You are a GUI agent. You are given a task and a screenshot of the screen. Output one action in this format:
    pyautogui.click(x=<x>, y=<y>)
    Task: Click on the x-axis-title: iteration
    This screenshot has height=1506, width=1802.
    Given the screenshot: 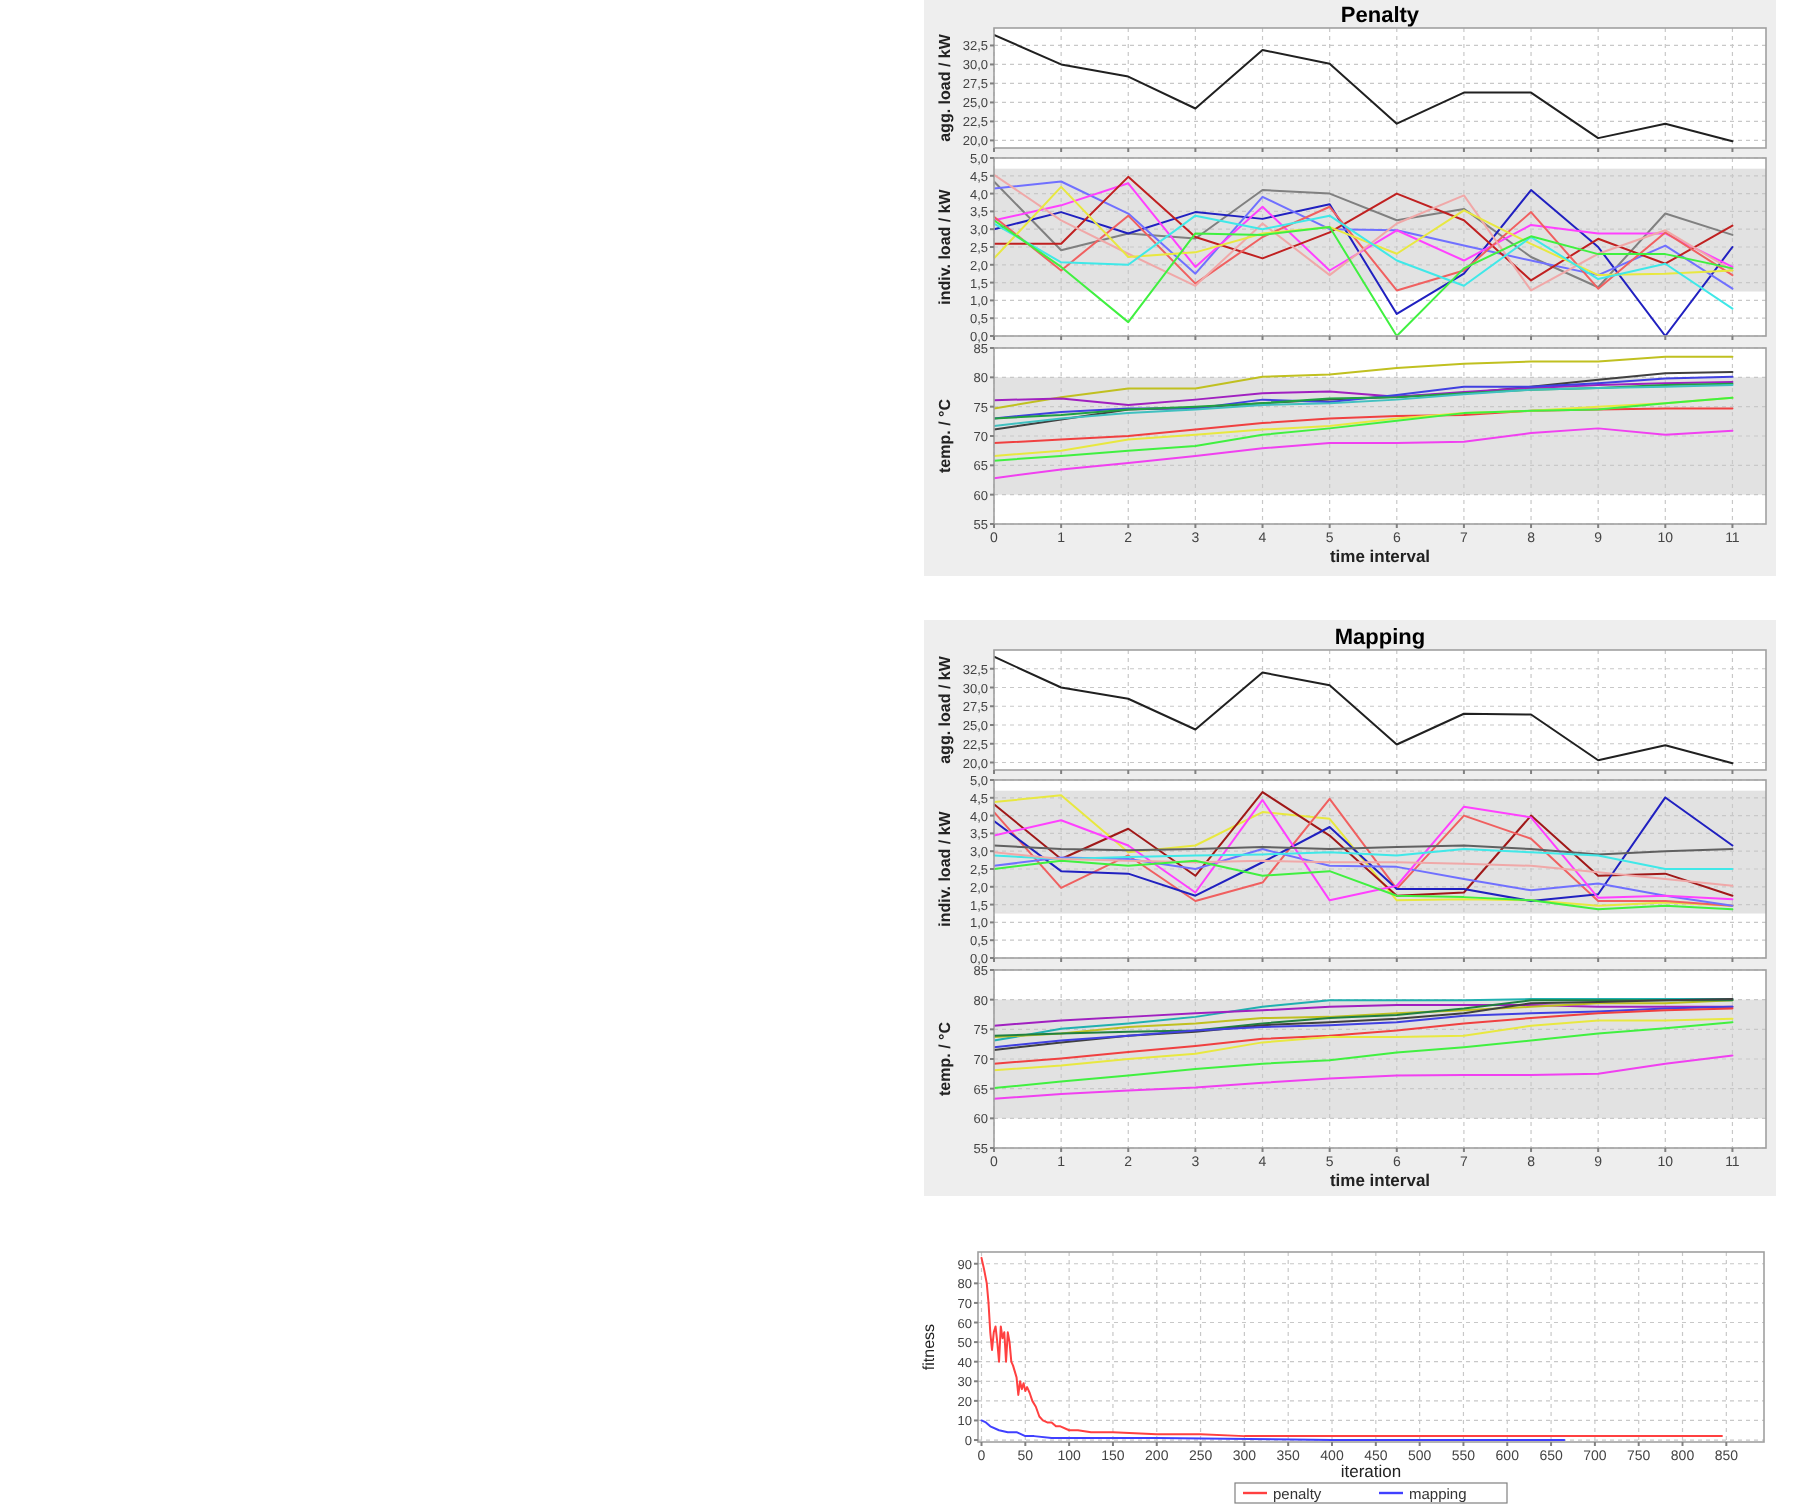 What is the action you would take?
    pyautogui.click(x=1371, y=1471)
    